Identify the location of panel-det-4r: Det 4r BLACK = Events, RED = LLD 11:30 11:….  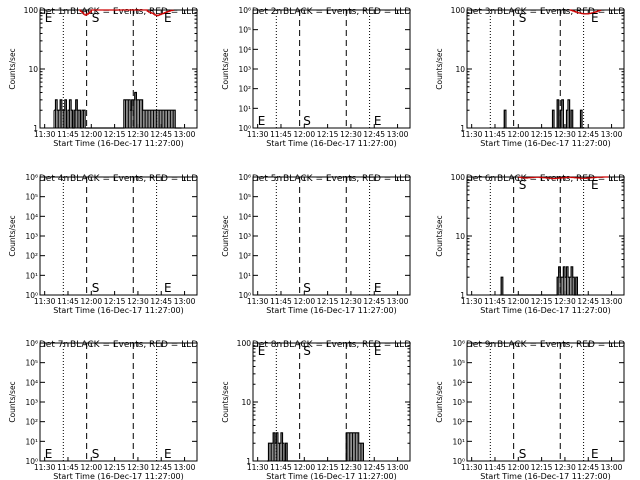
(103, 244).